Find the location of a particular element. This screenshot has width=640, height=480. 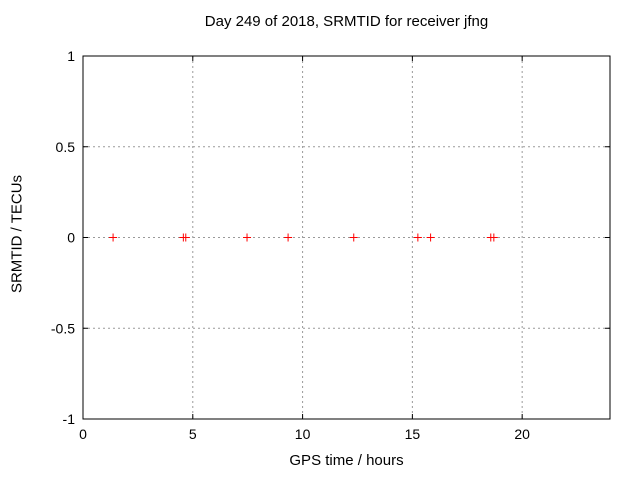

y-tick-label: -0.5 is located at coordinates (63, 328).